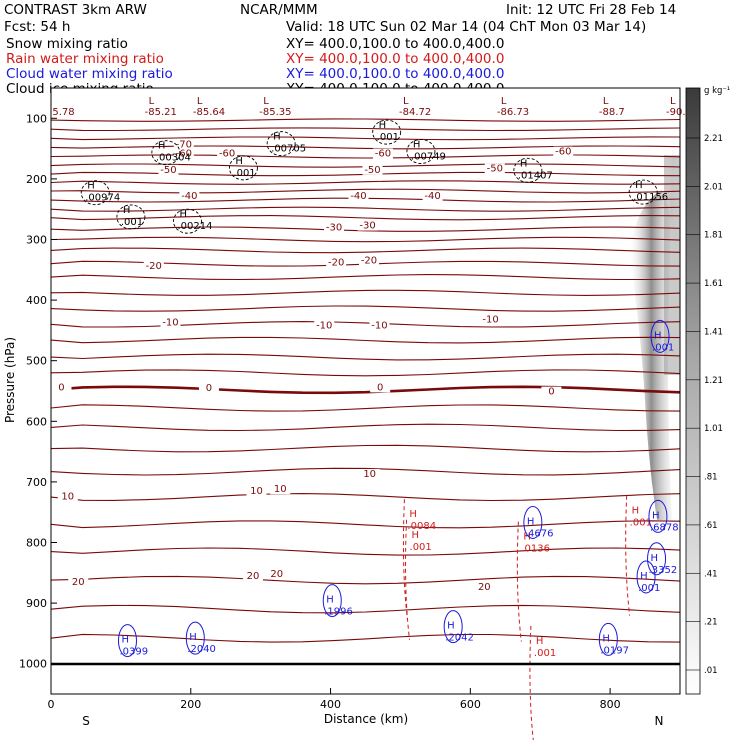 This screenshot has height=740, width=740. I want to click on maximum-value-label: .0084, so click(421, 526).